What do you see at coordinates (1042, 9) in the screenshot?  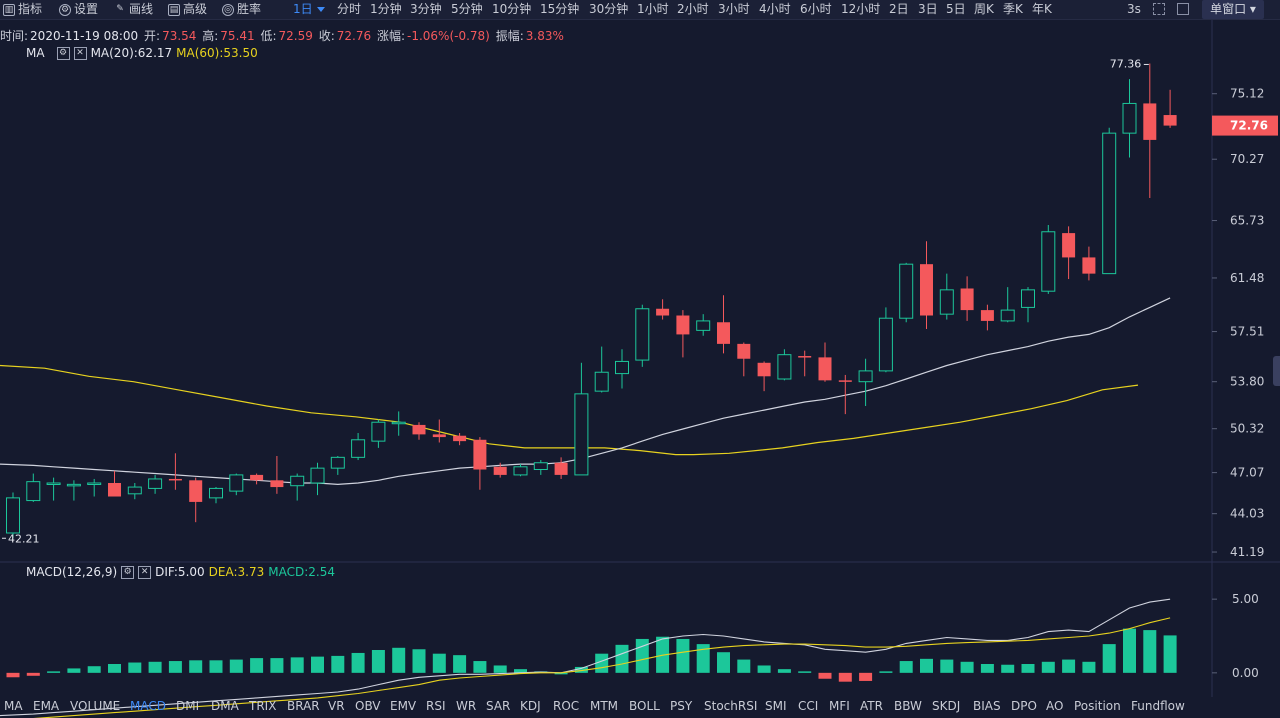 I see `timeframe-tab: 年K` at bounding box center [1042, 9].